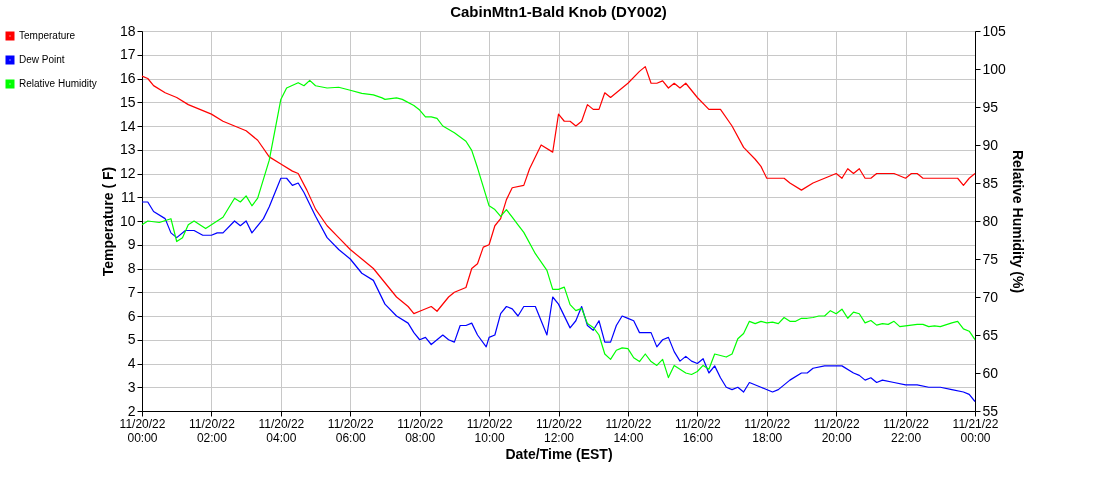 The width and height of the screenshot is (1100, 500). I want to click on y-tick-label: 12, so click(127, 173).